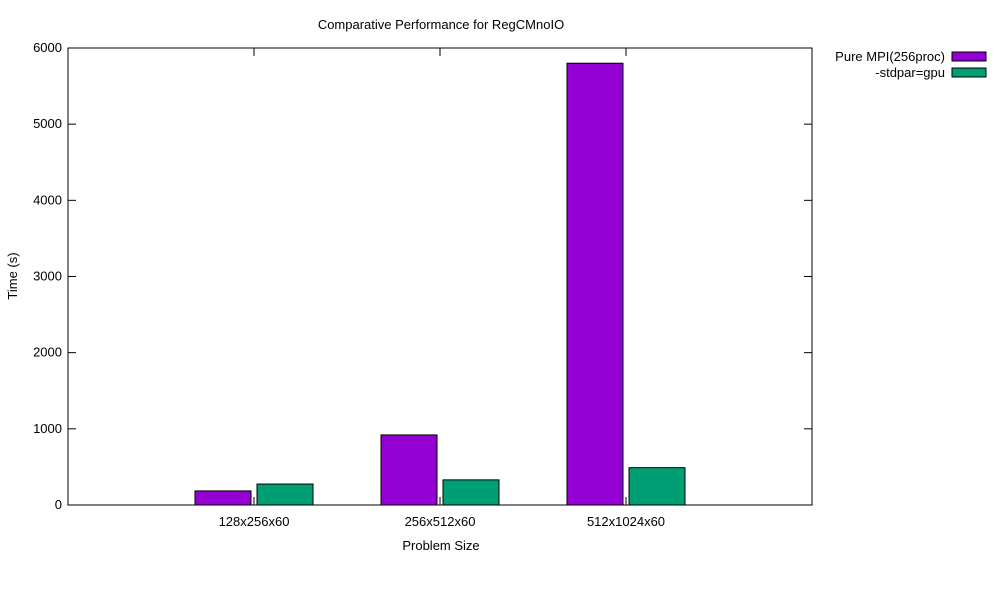 The width and height of the screenshot is (1000, 600). What do you see at coordinates (47, 199) in the screenshot?
I see `y-tick-label: 4000` at bounding box center [47, 199].